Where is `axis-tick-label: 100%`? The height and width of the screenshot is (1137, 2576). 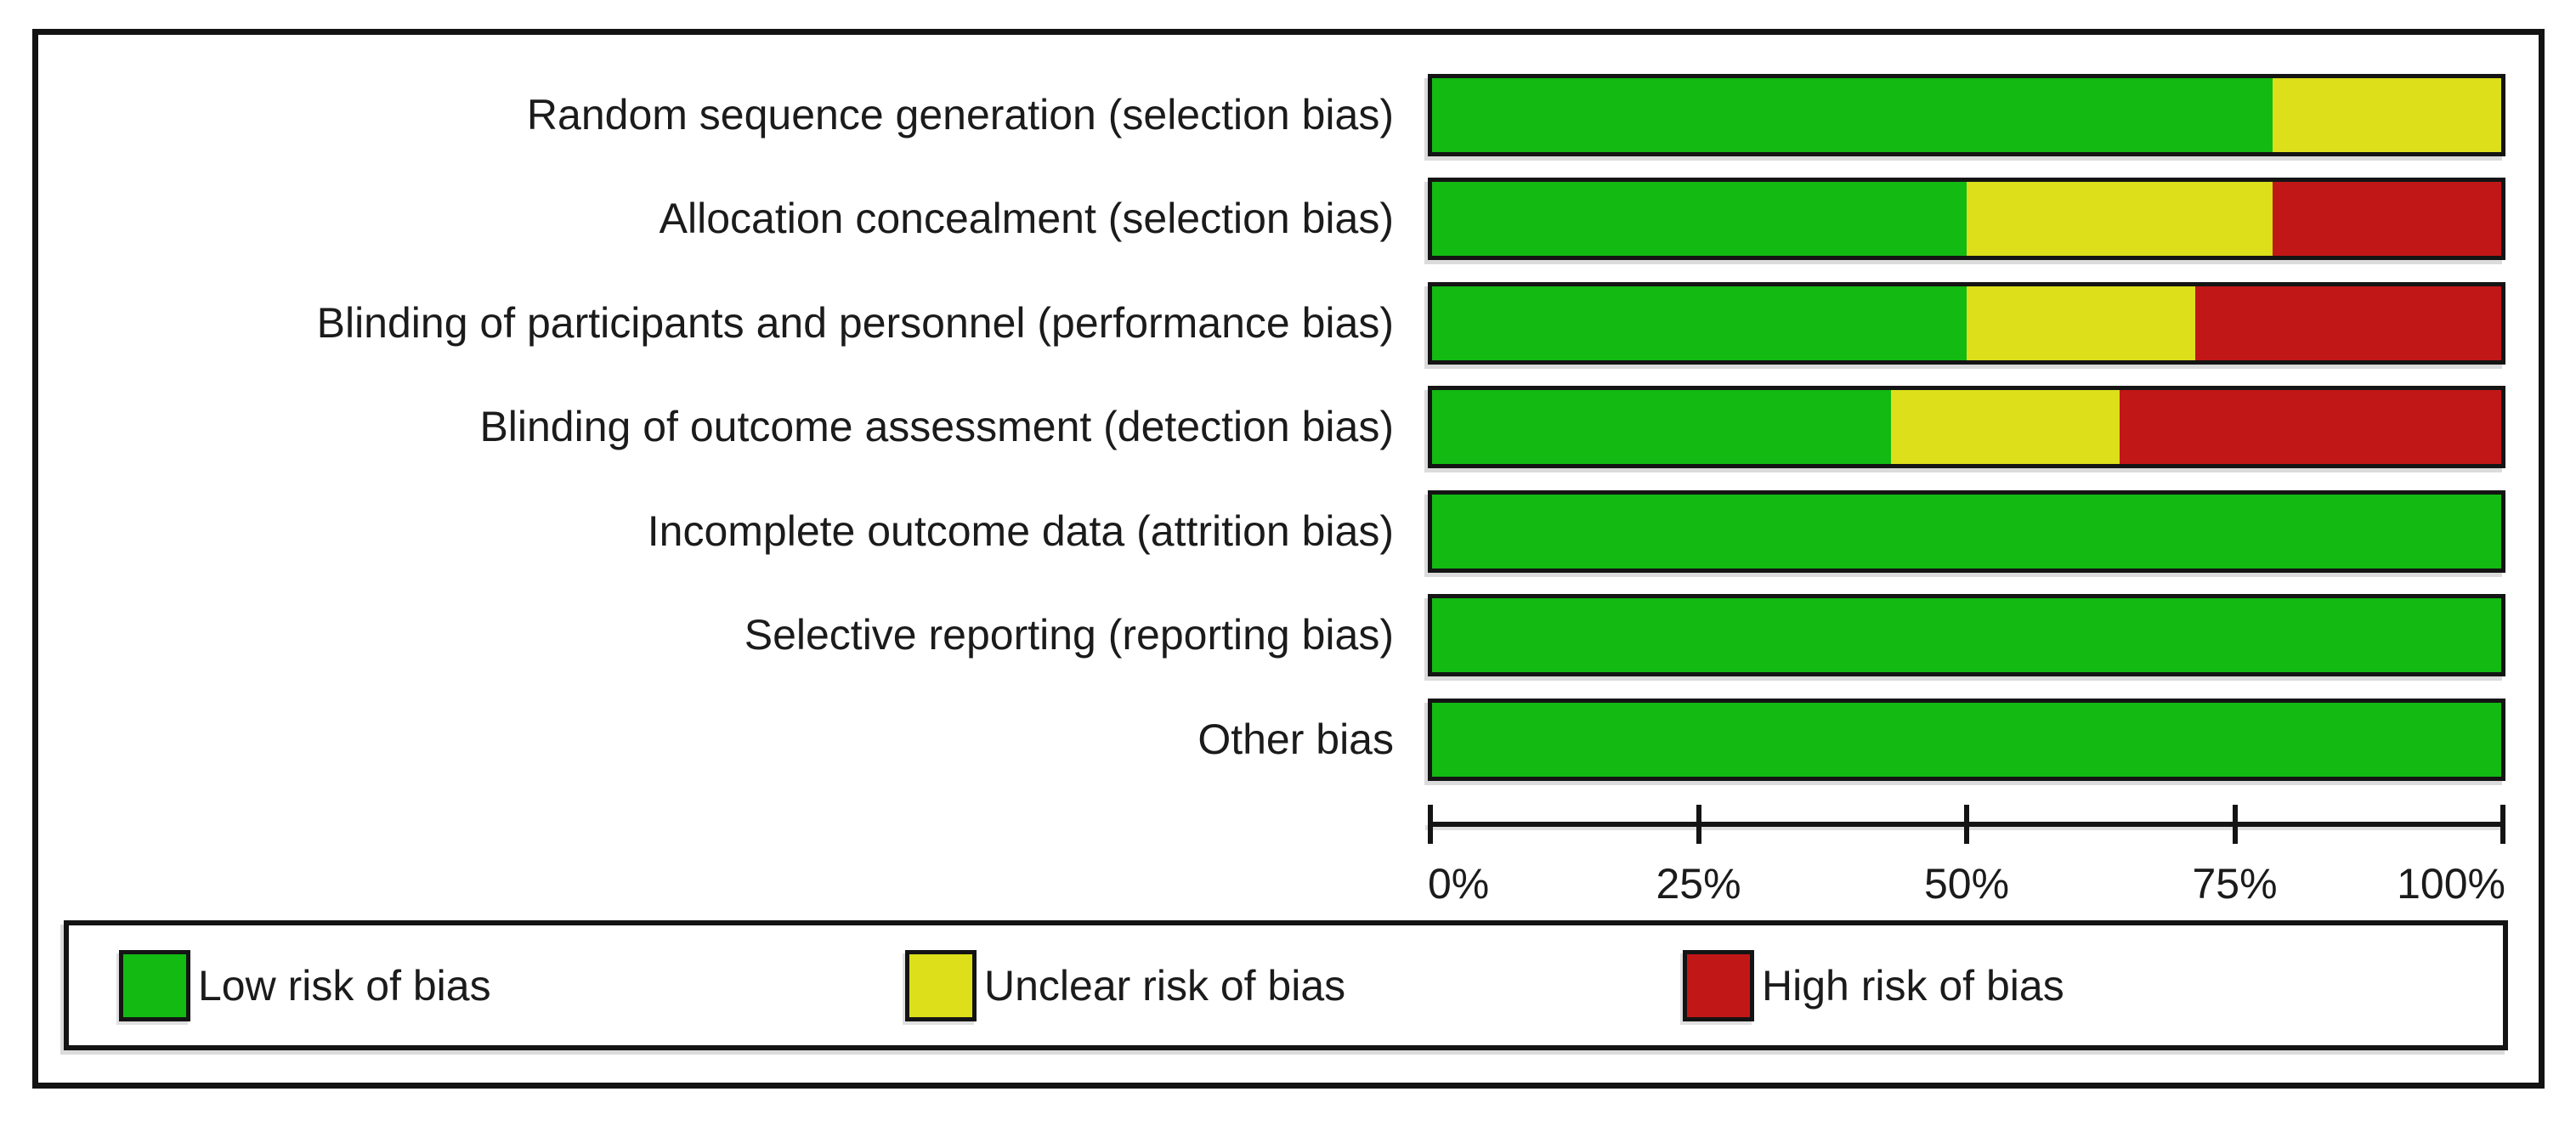
axis-tick-label: 100% is located at coordinates (2451, 884).